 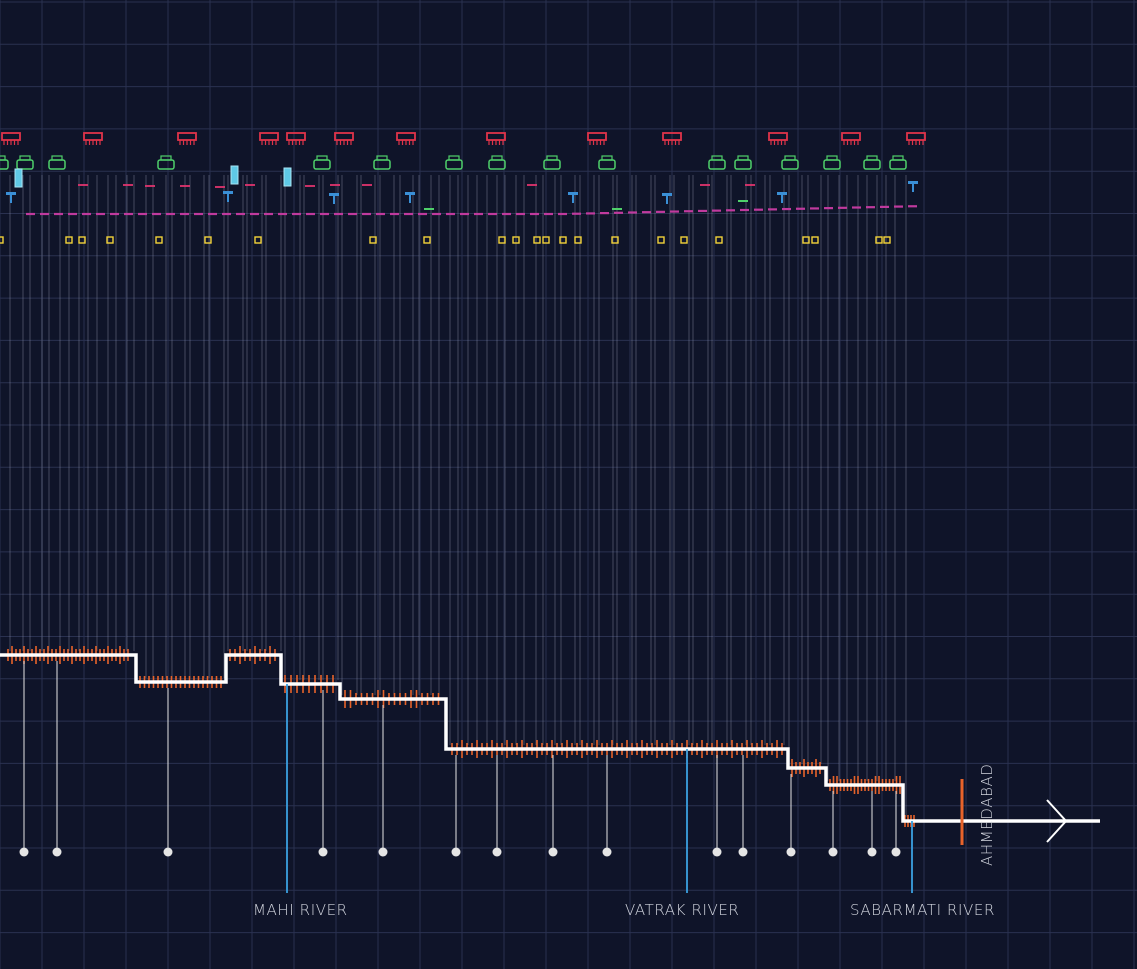 What do you see at coordinates (300, 910) in the screenshot?
I see `river-label-mahi: MAHI RIVER` at bounding box center [300, 910].